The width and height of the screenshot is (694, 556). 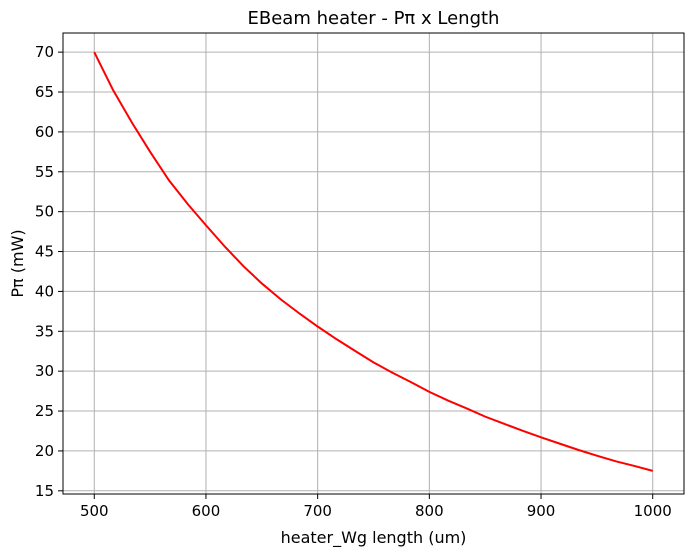 What do you see at coordinates (653, 511) in the screenshot?
I see `x-tick-label: 1000` at bounding box center [653, 511].